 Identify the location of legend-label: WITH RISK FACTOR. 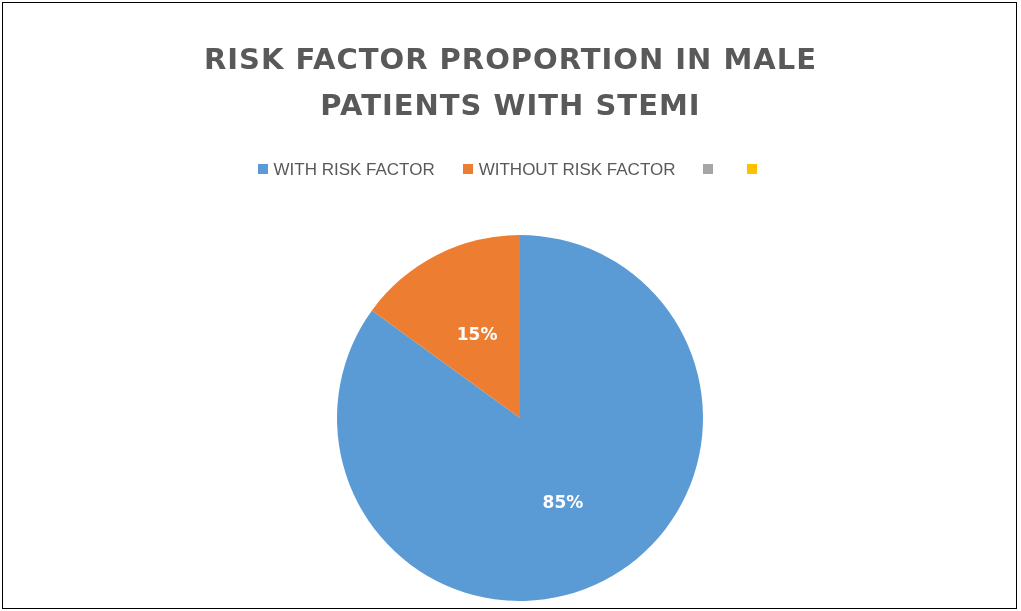
(353, 170).